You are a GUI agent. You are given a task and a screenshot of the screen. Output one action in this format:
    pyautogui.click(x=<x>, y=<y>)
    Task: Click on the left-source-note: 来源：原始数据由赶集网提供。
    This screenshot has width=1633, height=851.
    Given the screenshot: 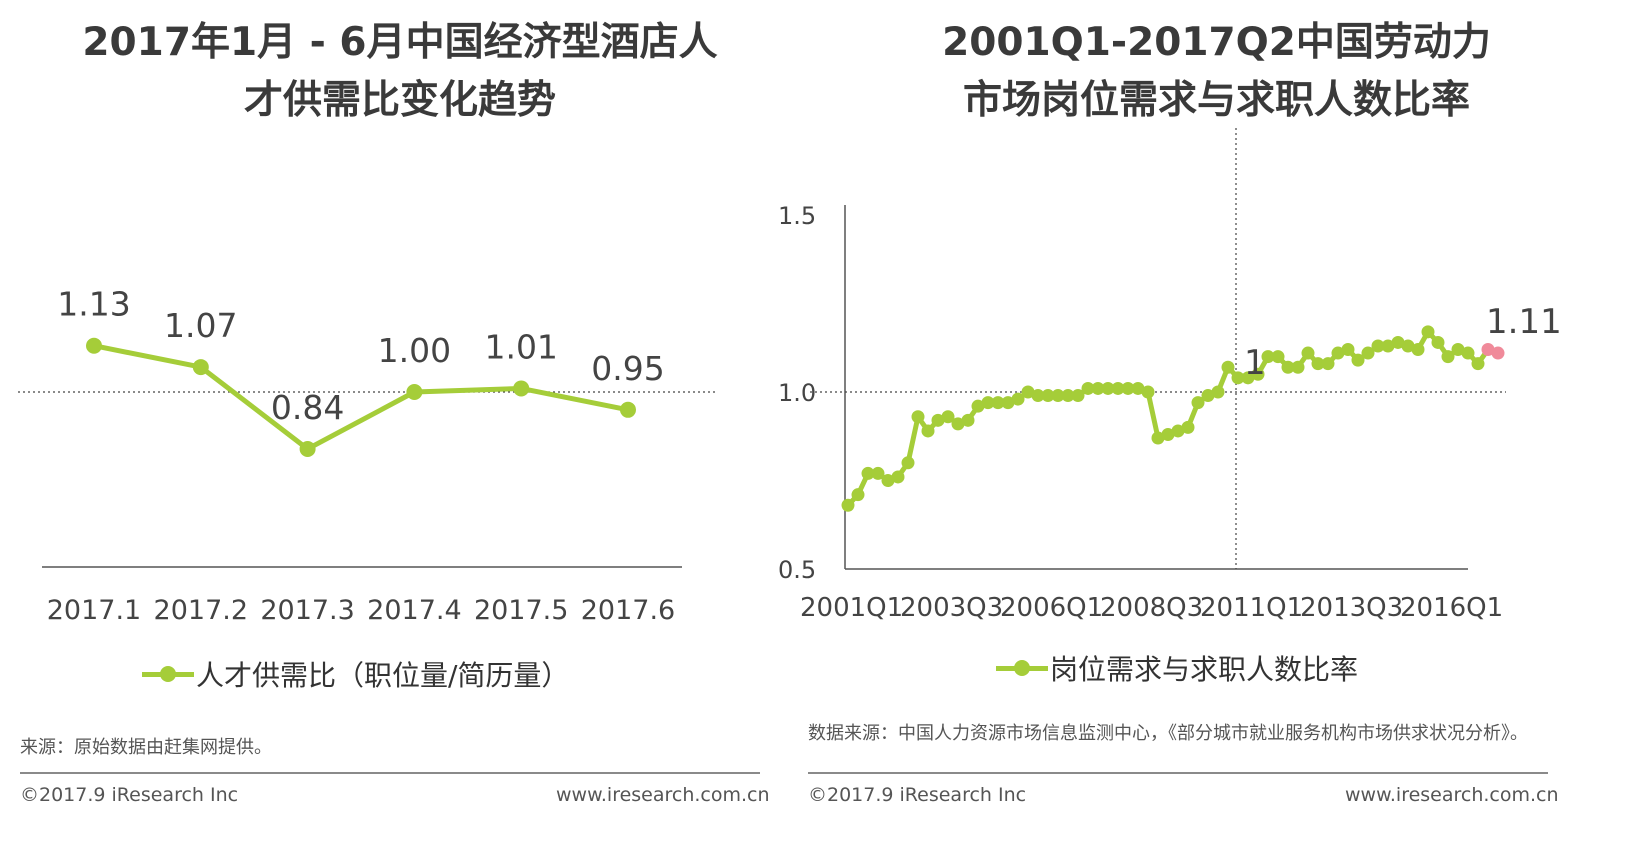 What is the action you would take?
    pyautogui.click(x=146, y=747)
    